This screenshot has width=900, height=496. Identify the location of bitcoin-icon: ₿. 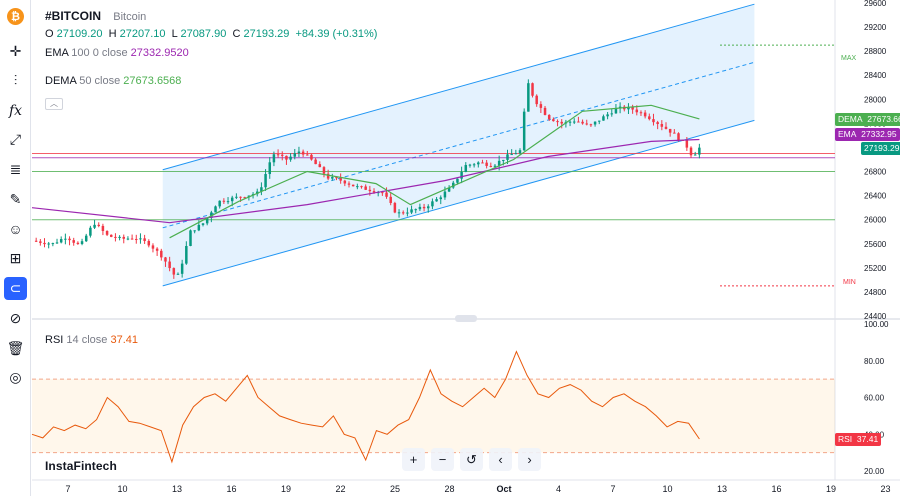
(15, 16).